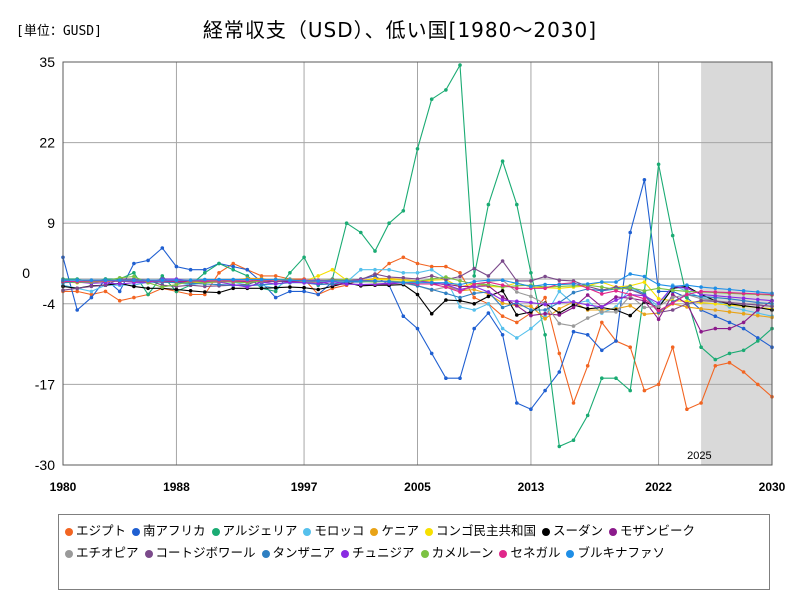 This screenshot has height=600, width=800. What do you see at coordinates (577, 530) in the screenshot?
I see `legend-label: スーダン` at bounding box center [577, 530].